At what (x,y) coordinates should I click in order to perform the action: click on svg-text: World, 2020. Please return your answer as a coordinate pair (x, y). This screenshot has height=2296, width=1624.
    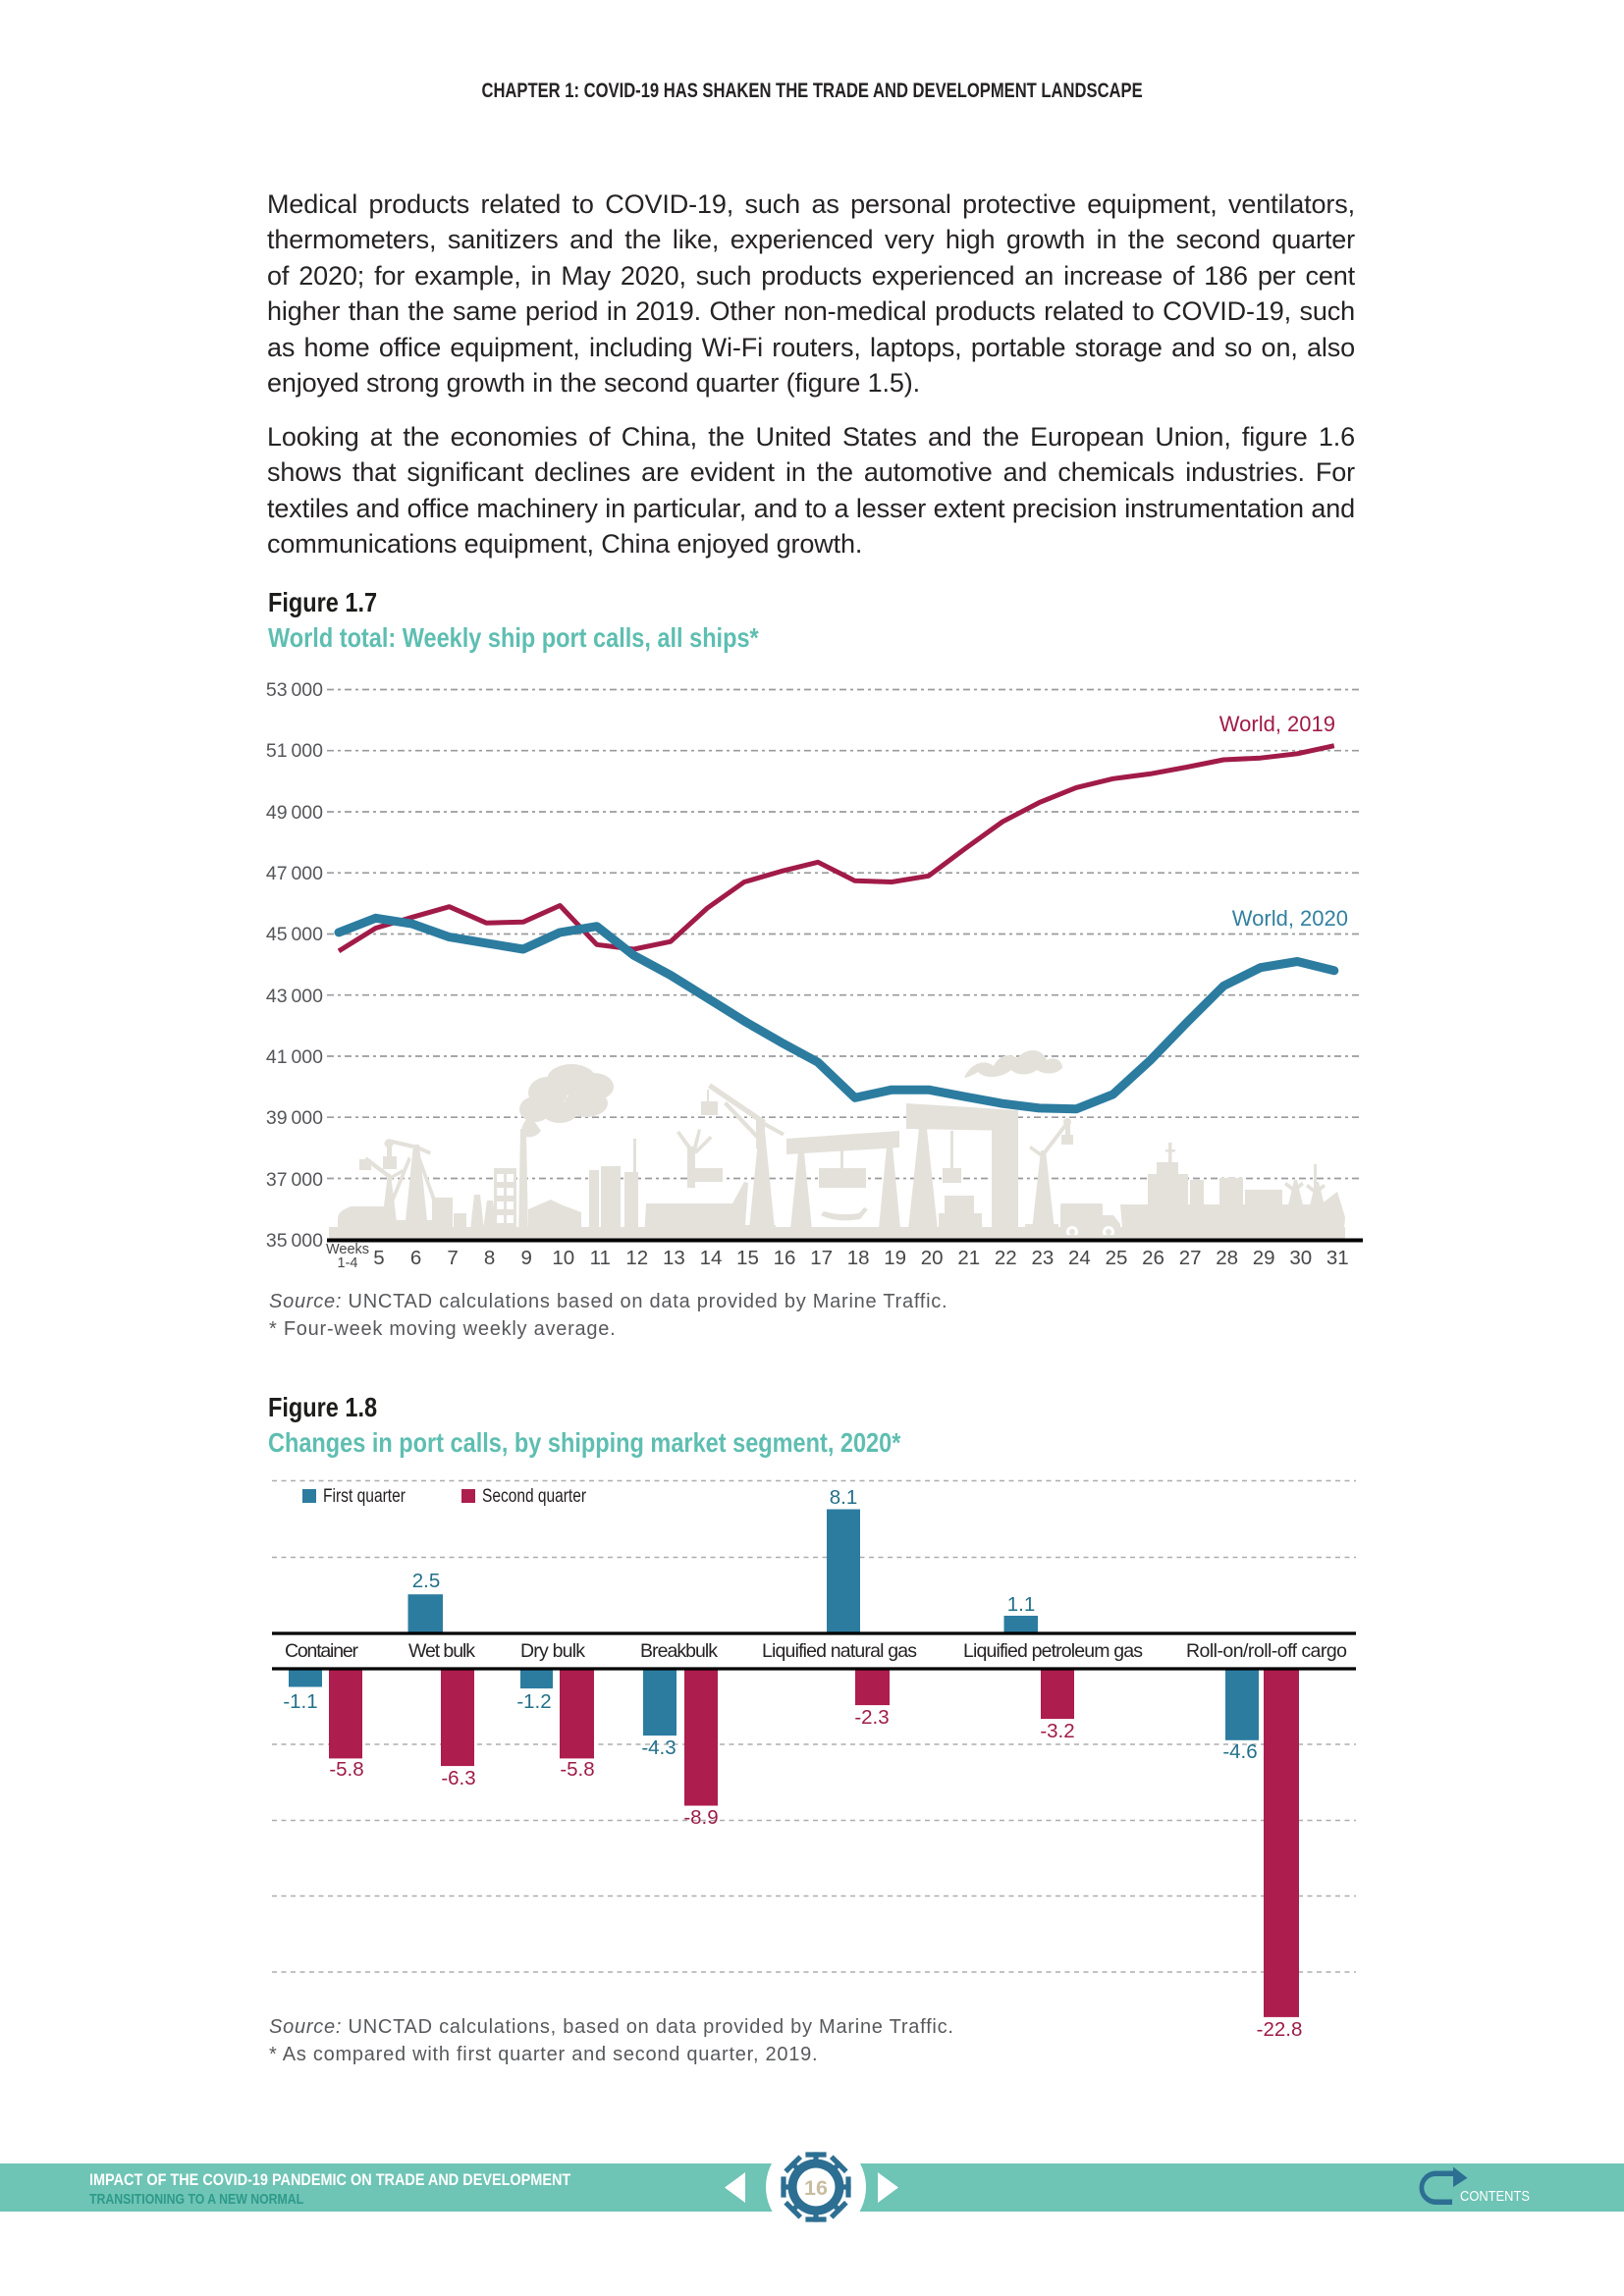
    Looking at the image, I should click on (1290, 918).